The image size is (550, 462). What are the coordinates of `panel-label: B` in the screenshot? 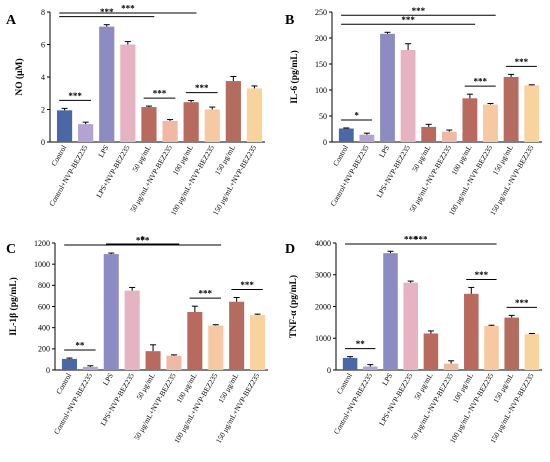 It's located at (289, 20).